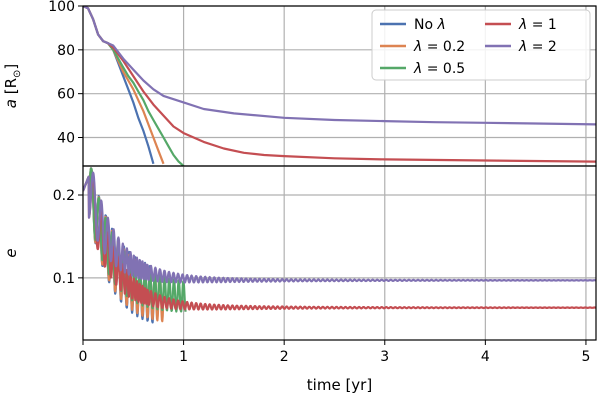  What do you see at coordinates (485, 357) in the screenshot?
I see `x-tick-label: 4` at bounding box center [485, 357].